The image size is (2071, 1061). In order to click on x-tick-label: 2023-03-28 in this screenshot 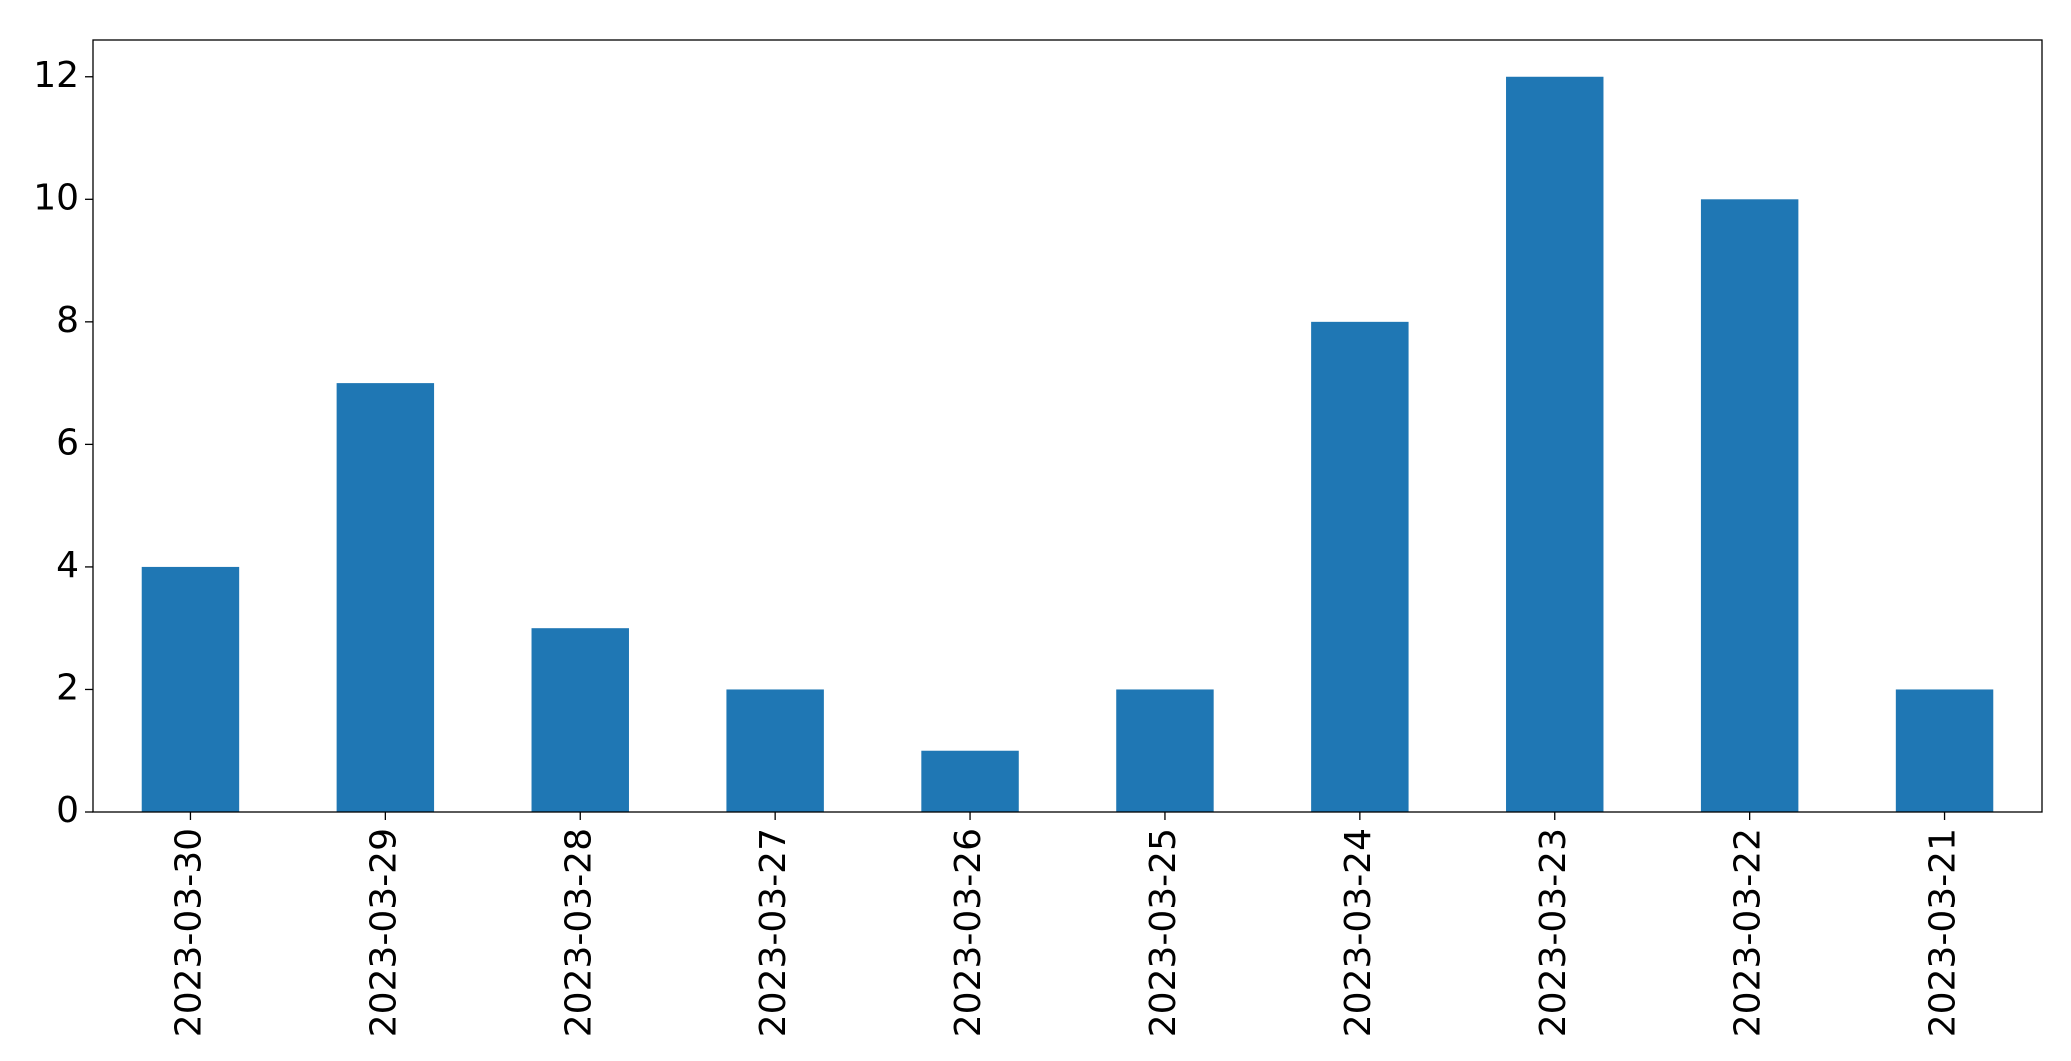, I will do `click(578, 932)`.